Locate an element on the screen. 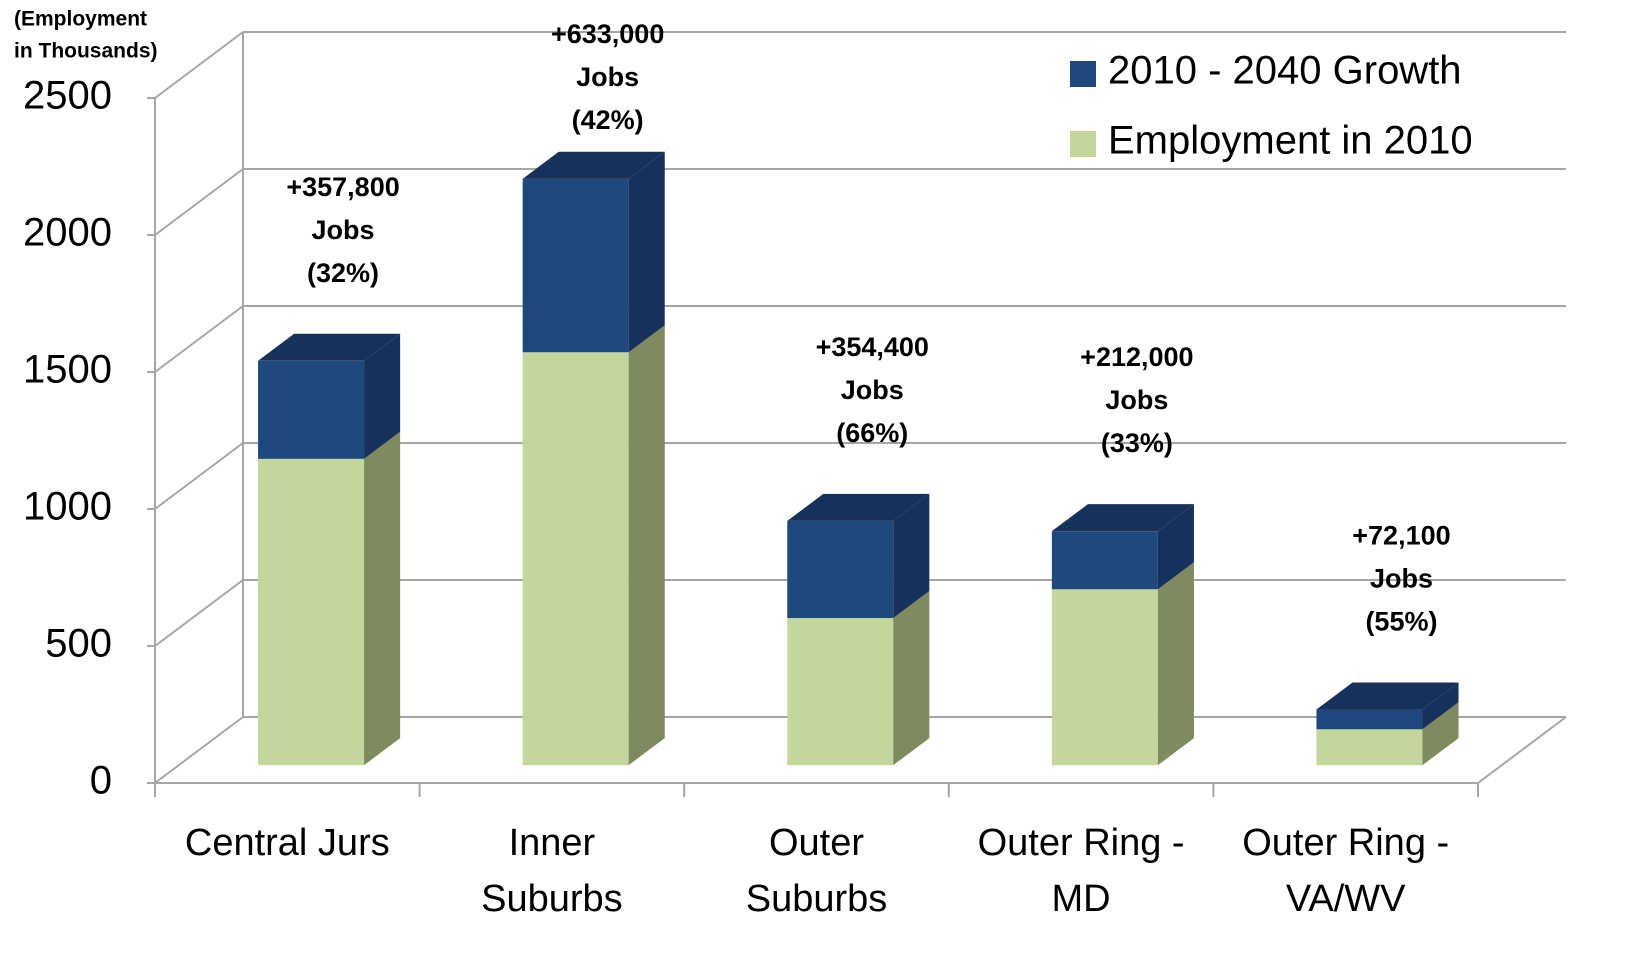  y-tick-label: 2000 is located at coordinates (67, 233).